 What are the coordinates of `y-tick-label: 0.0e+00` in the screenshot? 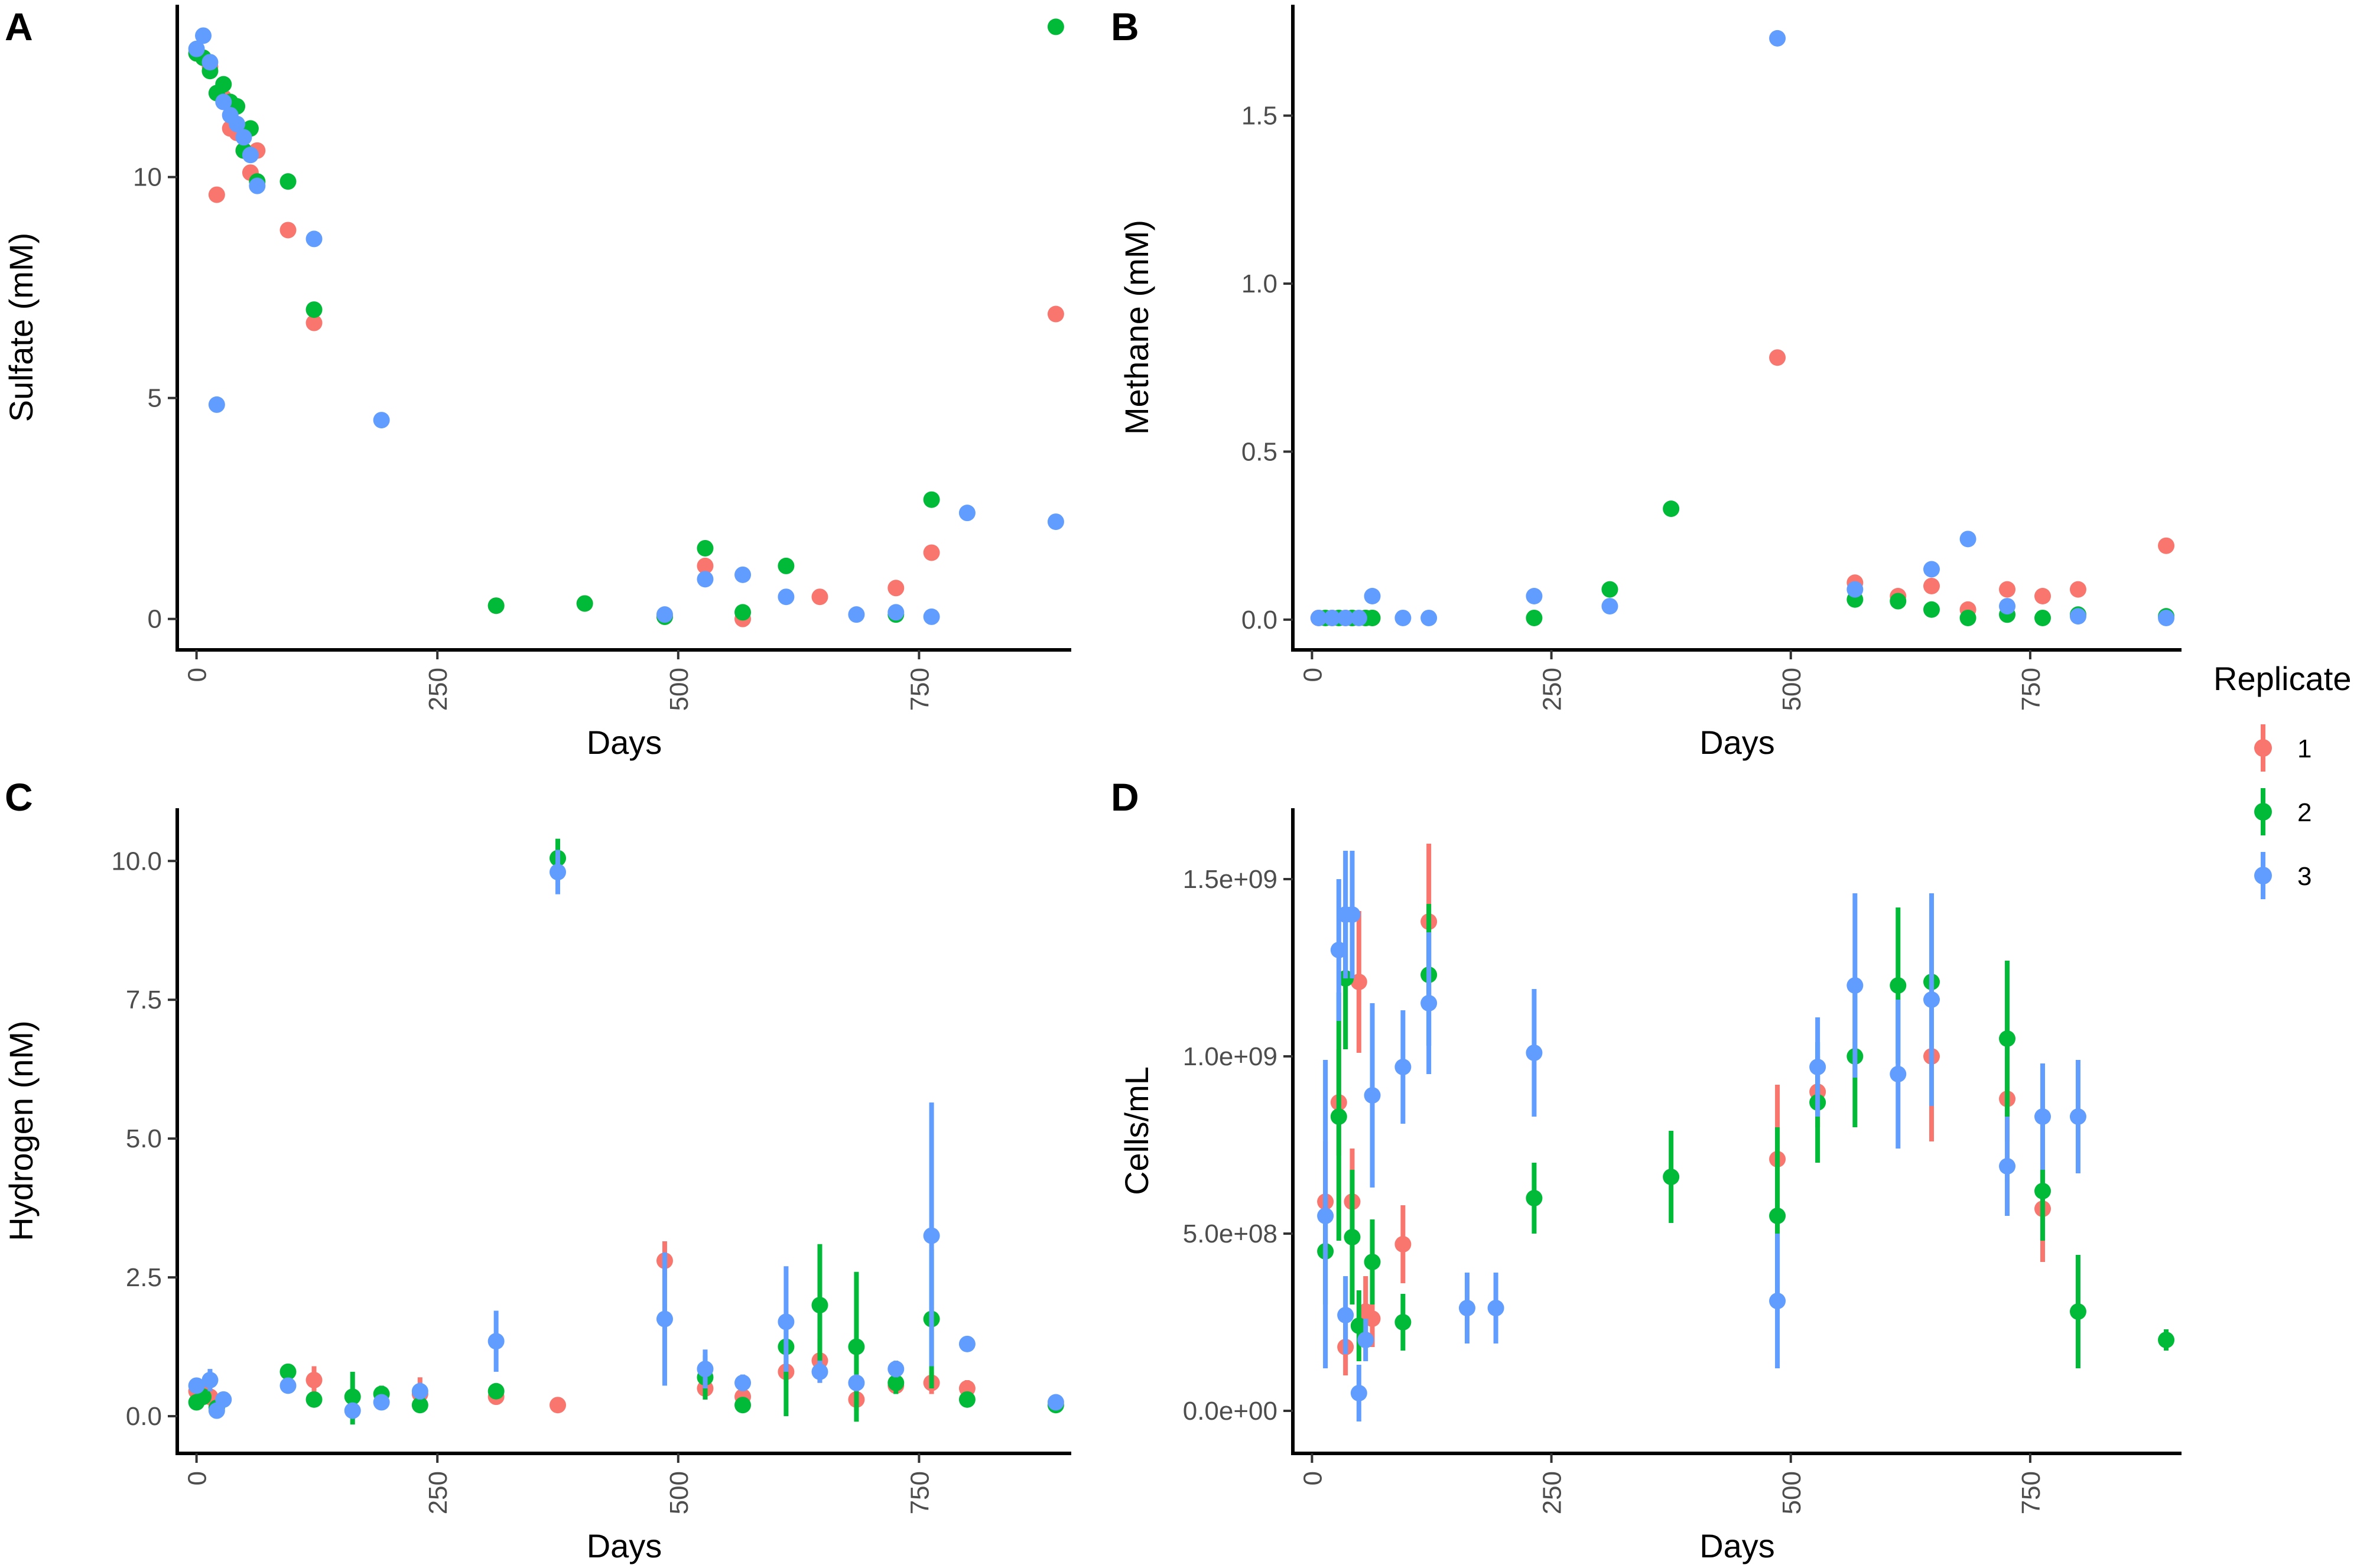 It's located at (1230, 1411).